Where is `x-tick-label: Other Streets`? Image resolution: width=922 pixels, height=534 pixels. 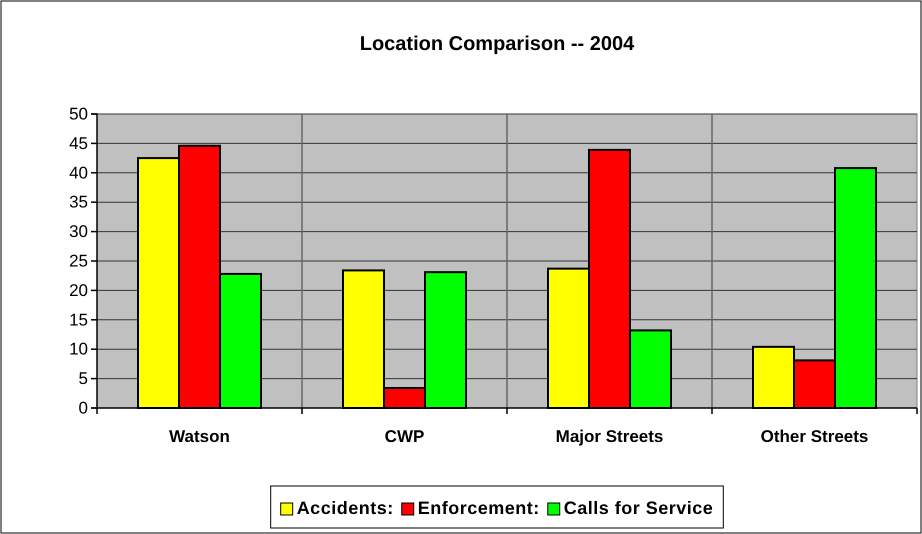 x-tick-label: Other Streets is located at coordinates (814, 436).